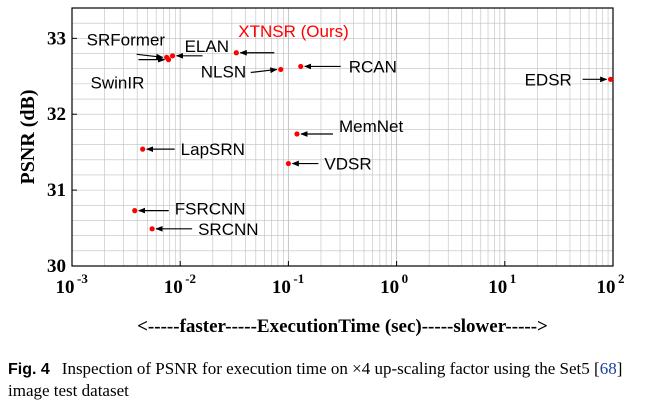  What do you see at coordinates (548, 79) in the screenshot?
I see `point-label: EDSR` at bounding box center [548, 79].